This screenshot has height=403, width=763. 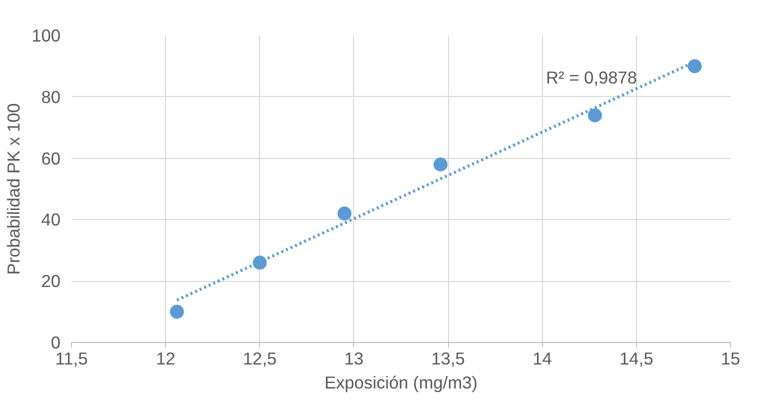 What do you see at coordinates (636, 358) in the screenshot?
I see `x-tick-label: 14,5` at bounding box center [636, 358].